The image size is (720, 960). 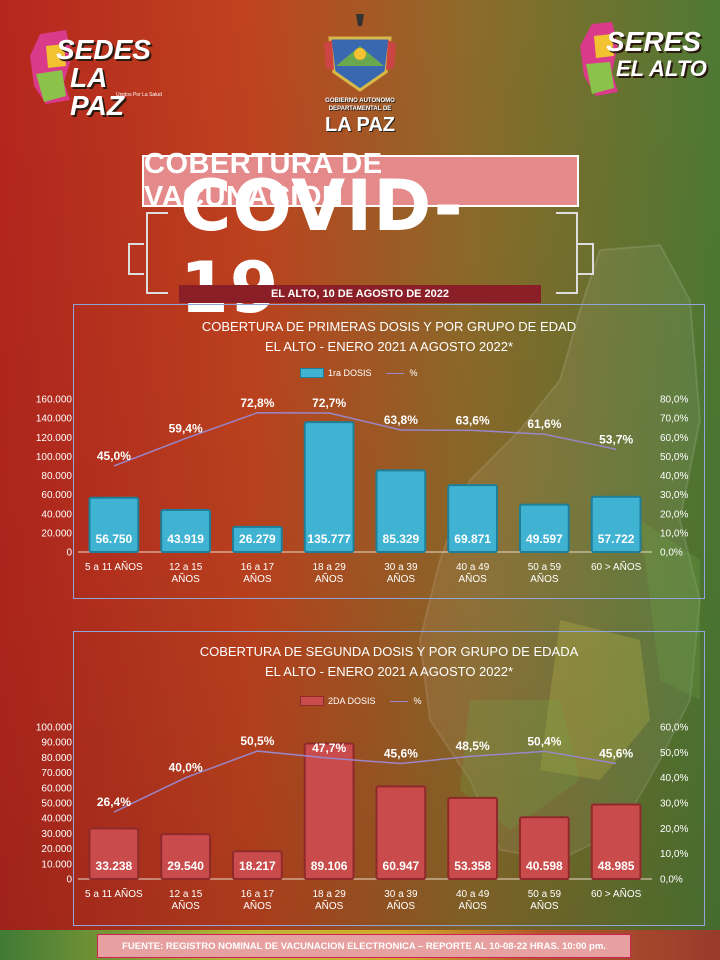 I want to click on chart2-legend-line-label: %, so click(x=417, y=701).